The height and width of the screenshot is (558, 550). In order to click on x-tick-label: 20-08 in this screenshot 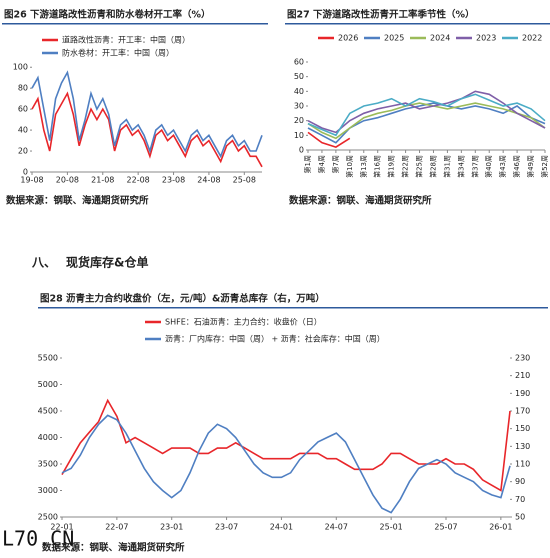, I will do `click(67, 180)`.